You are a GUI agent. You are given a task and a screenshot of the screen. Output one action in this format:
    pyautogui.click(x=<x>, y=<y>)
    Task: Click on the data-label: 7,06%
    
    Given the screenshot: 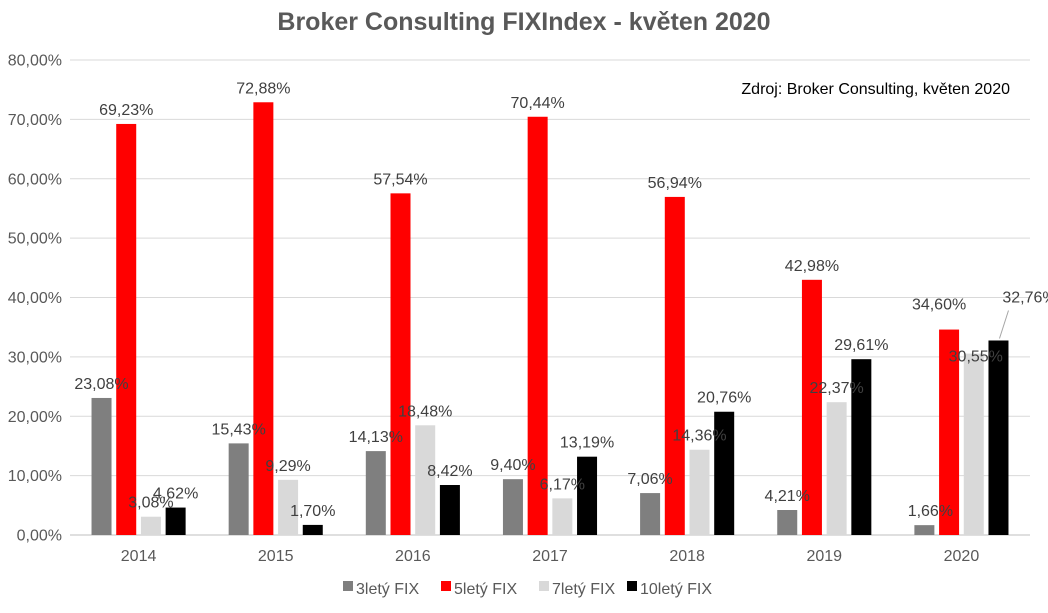 What is the action you would take?
    pyautogui.click(x=649, y=479)
    